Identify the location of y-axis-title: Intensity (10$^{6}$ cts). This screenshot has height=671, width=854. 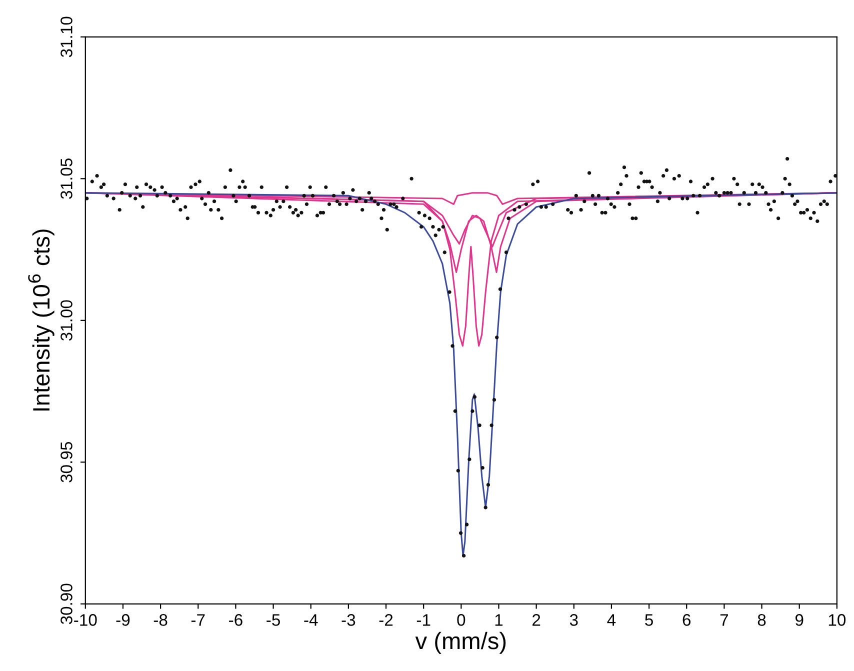
(41, 320).